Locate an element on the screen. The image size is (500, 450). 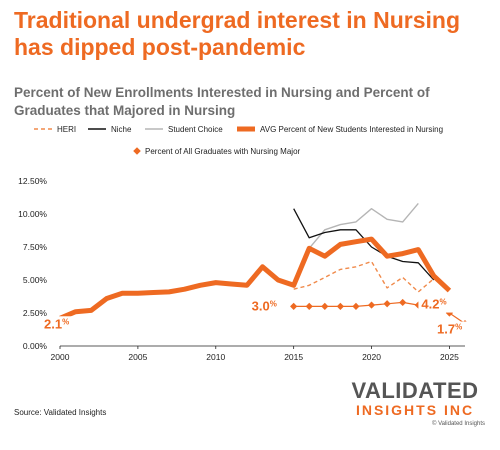
legend-swatch is located at coordinates (137, 151).